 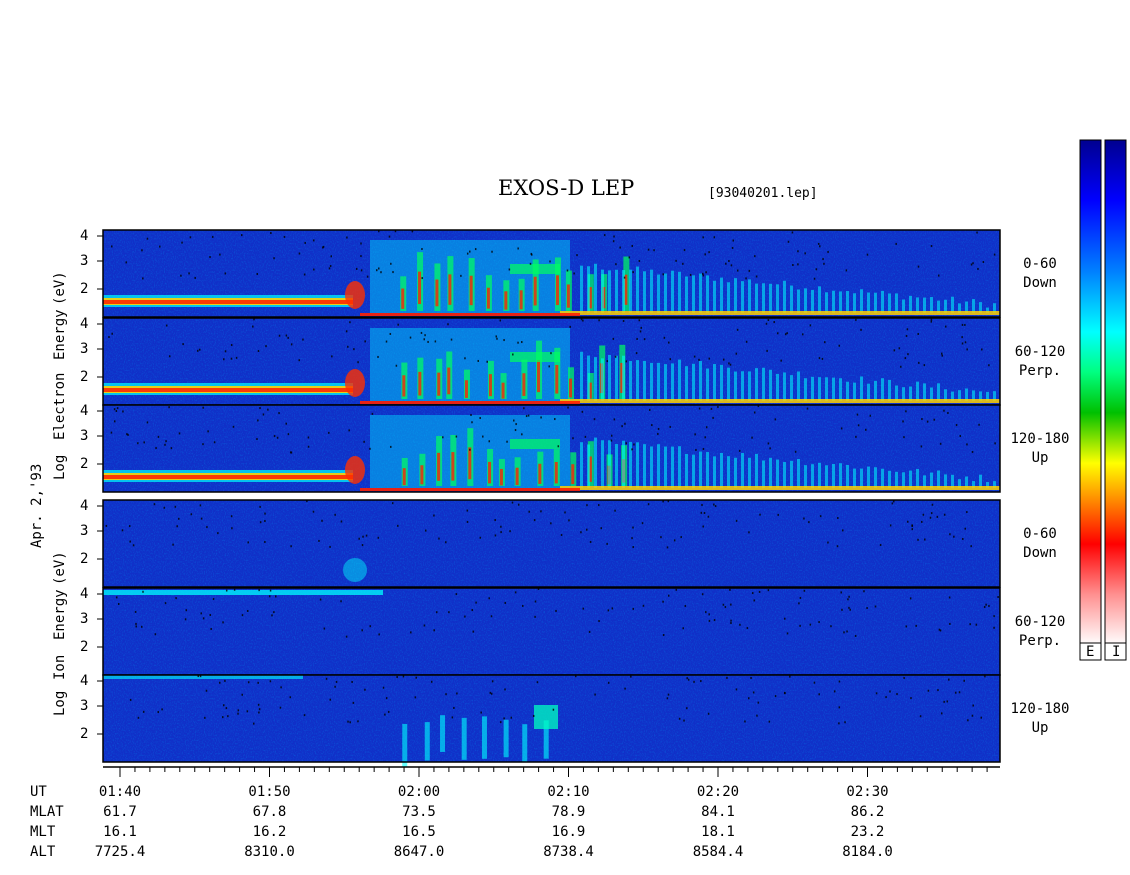 I want to click on ion-axis-label-unit: (eV), so click(x=60, y=568).